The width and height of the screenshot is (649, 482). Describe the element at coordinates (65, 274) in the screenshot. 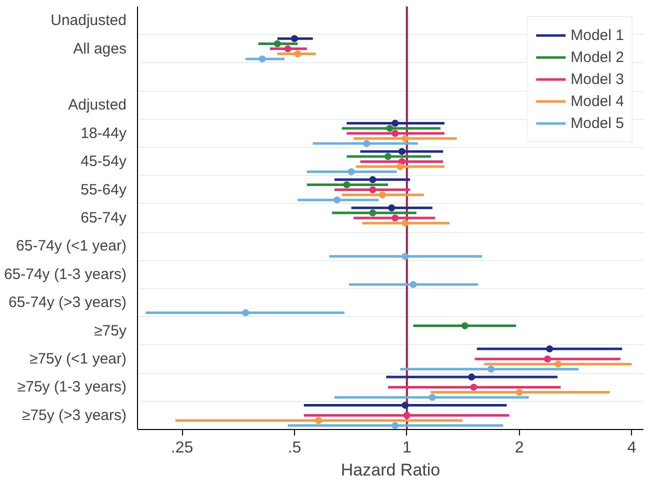

I see `y-tick-label: 65-74y (1-3 years)` at that location.